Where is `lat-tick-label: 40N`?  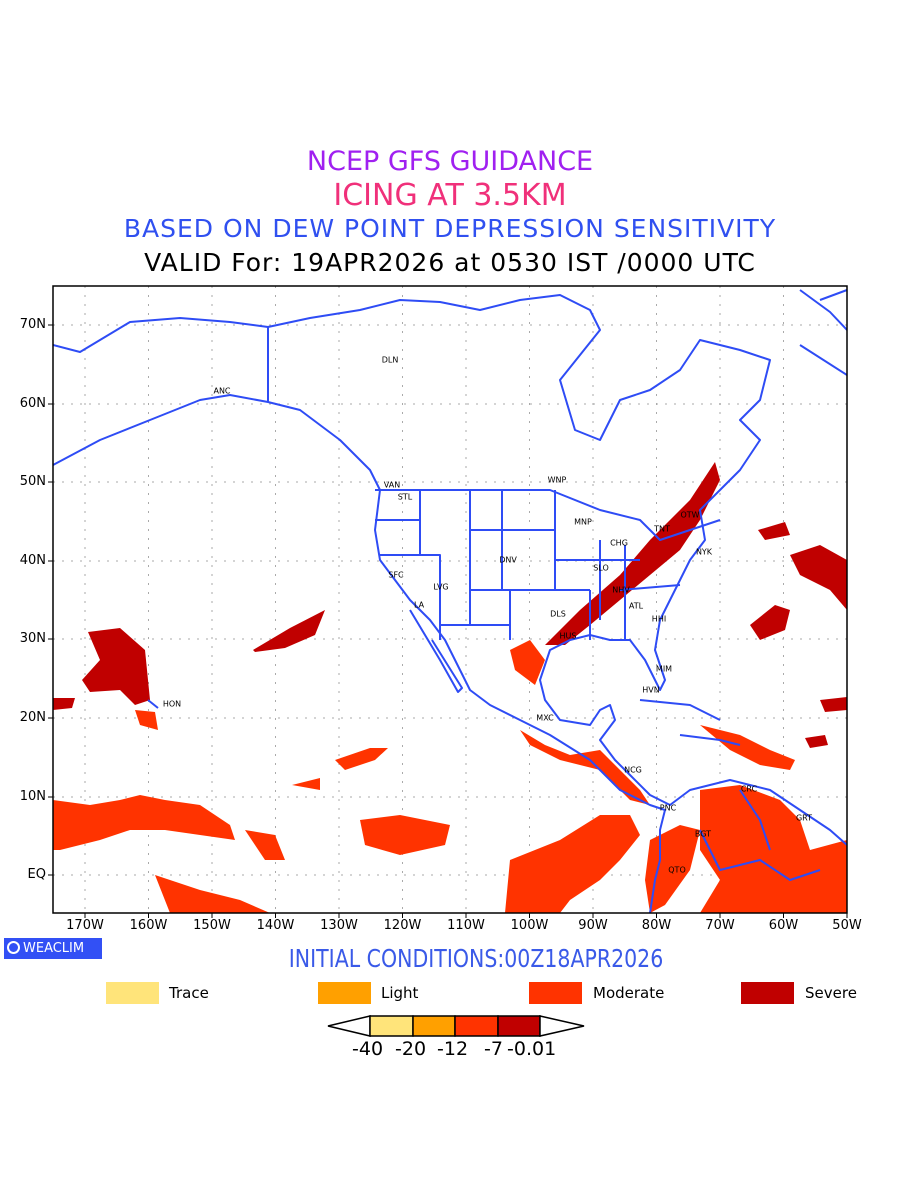 lat-tick-label: 40N is located at coordinates (32, 560).